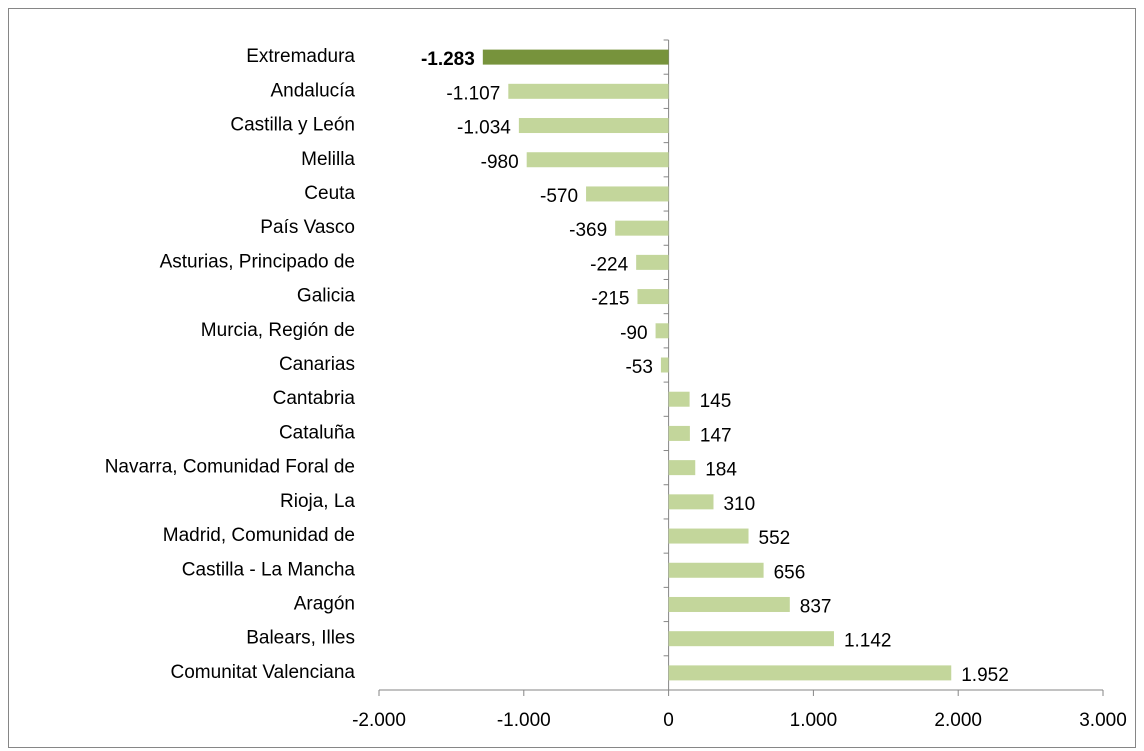 The image size is (1144, 751). What do you see at coordinates (263, 672) in the screenshot?
I see `y-tick-label: Comunitat Valenciana` at bounding box center [263, 672].